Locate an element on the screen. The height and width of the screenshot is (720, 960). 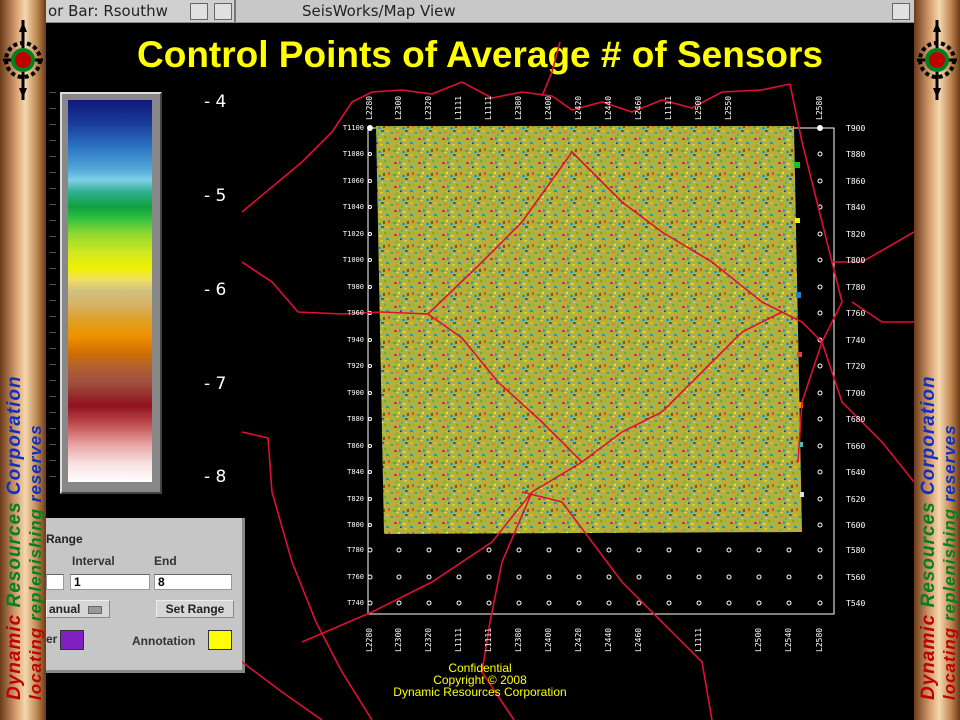
window-close-button is located at coordinates (901, 11).